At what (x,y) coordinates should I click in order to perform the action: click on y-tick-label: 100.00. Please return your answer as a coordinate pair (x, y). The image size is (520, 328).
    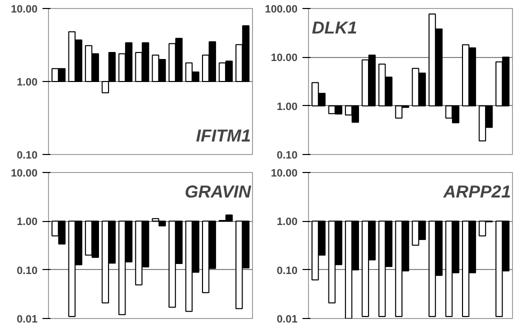
    Looking at the image, I should click on (281, 10).